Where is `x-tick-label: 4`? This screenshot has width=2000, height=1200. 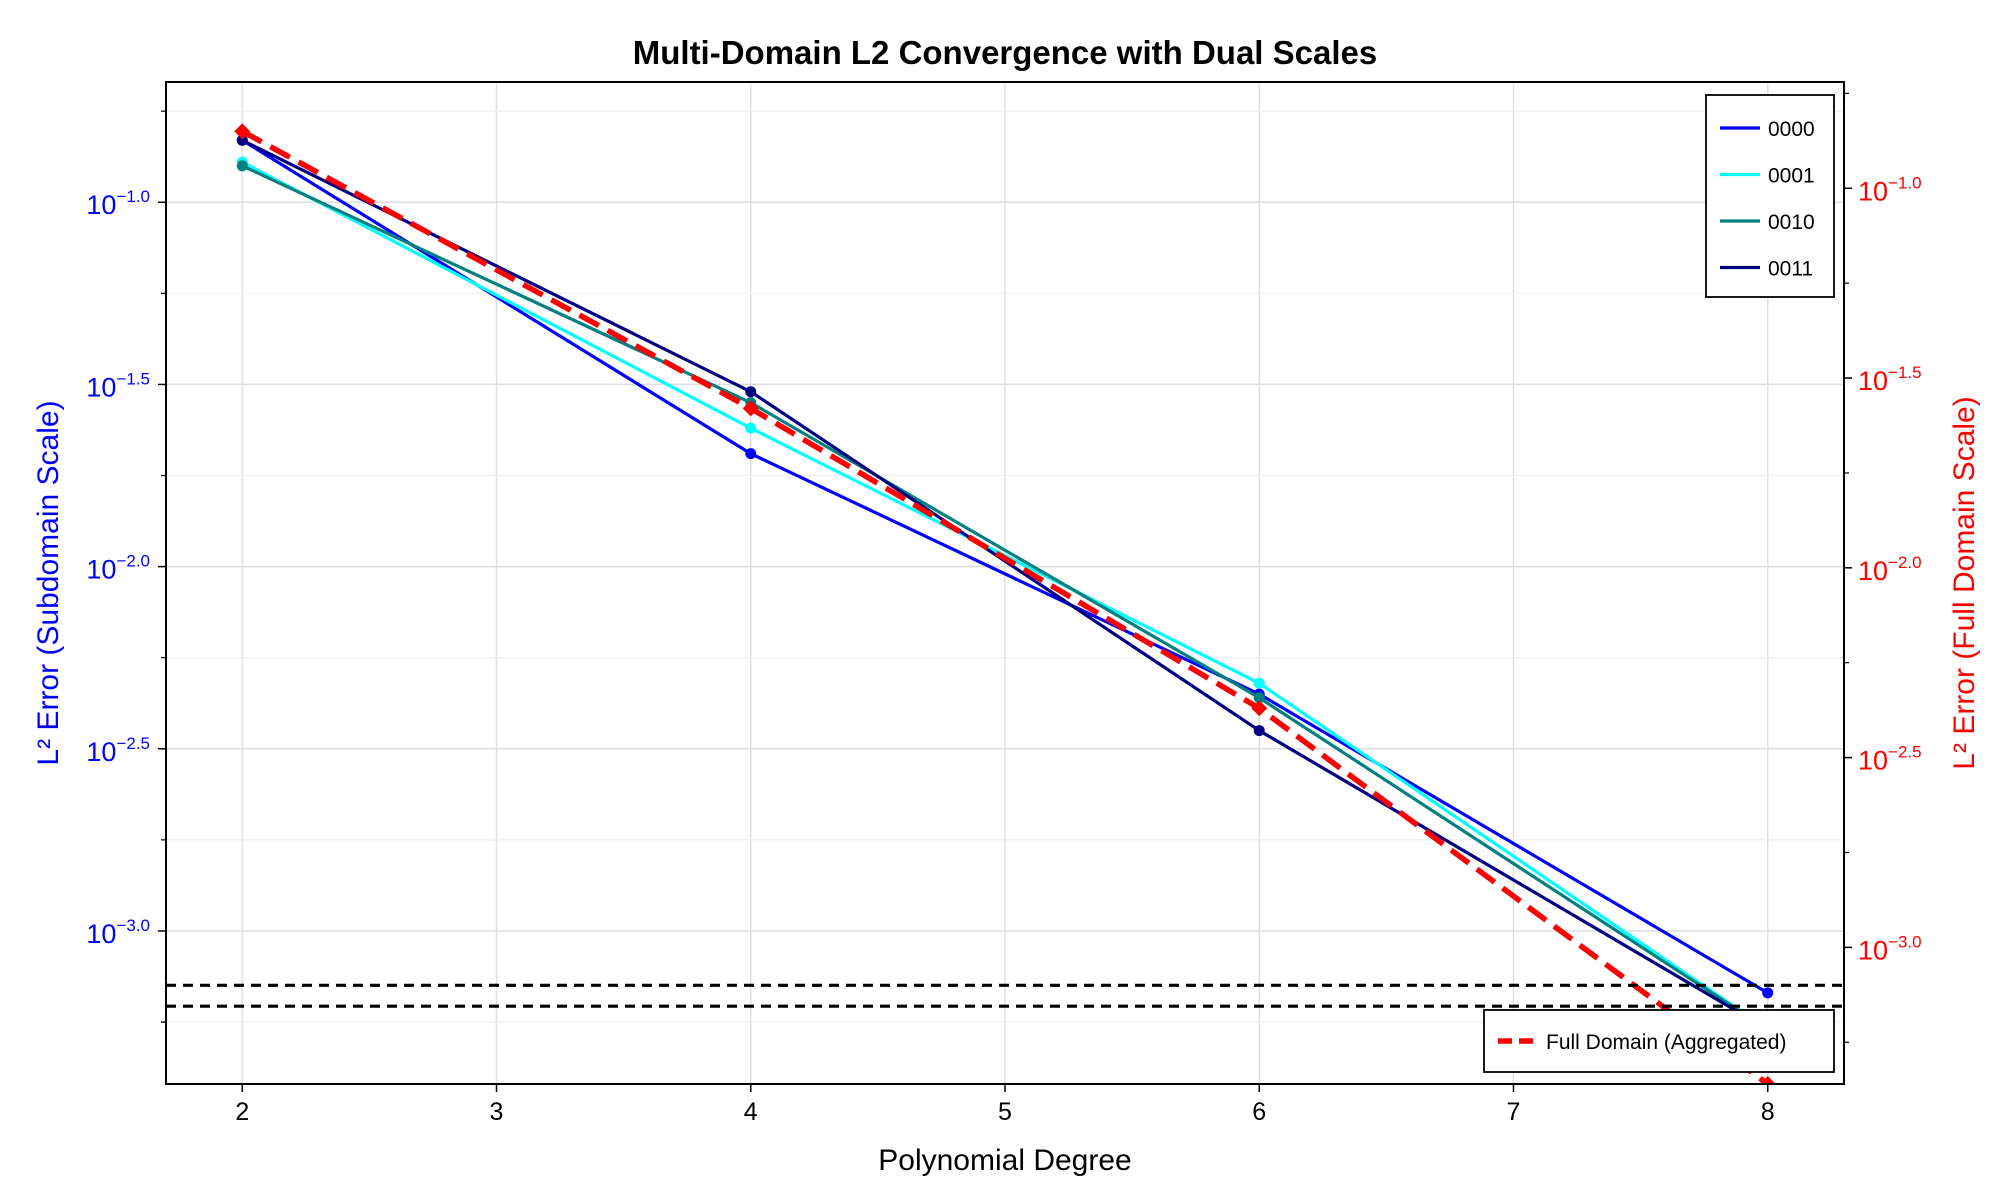 x-tick-label: 4 is located at coordinates (751, 1112).